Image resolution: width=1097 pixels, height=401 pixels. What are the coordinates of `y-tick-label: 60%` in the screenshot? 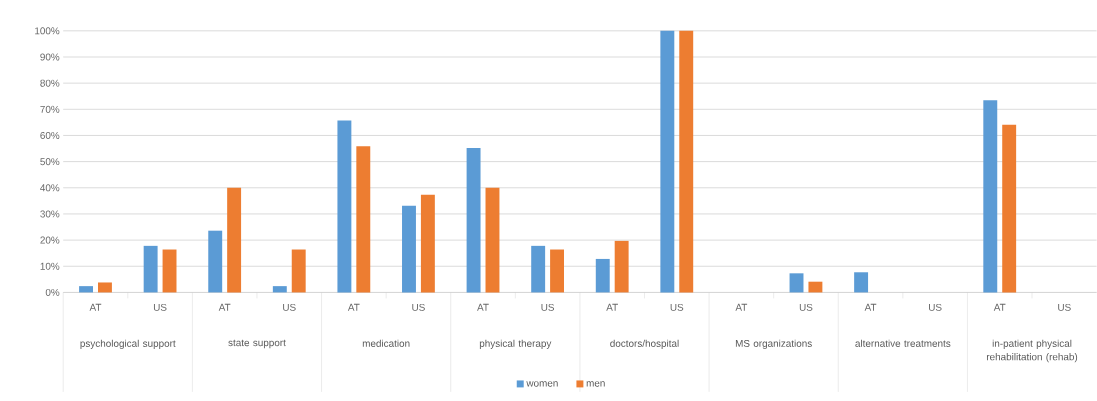 It's located at (50, 136).